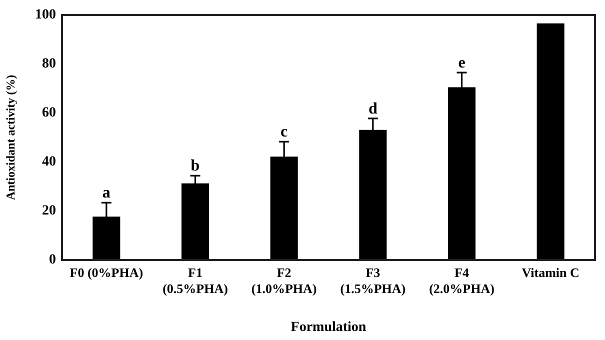 The image size is (605, 340). I want to click on x-tick-label: F0 (0%PHA), so click(107, 272).